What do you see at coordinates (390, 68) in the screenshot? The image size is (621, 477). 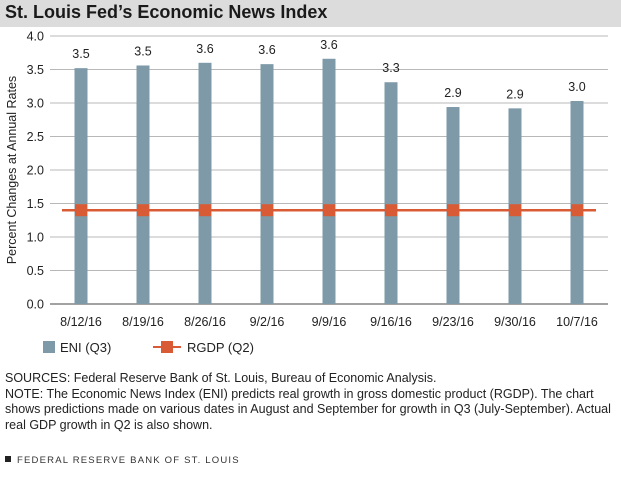 I see `bar-data-label: 3.3` at bounding box center [390, 68].